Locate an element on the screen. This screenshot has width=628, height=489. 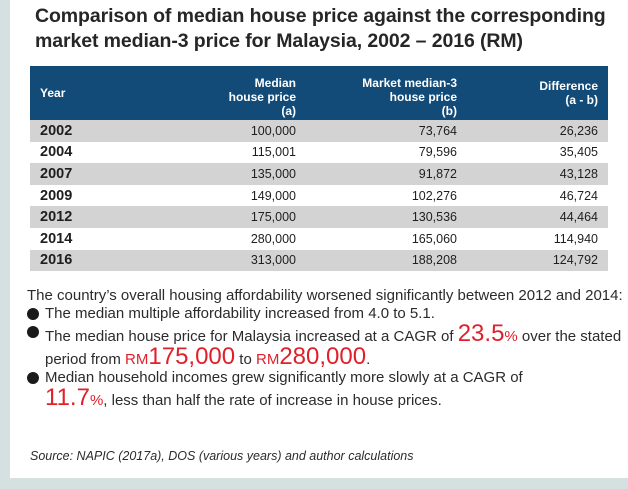
cell-market: 102,276 is located at coordinates (384, 195).